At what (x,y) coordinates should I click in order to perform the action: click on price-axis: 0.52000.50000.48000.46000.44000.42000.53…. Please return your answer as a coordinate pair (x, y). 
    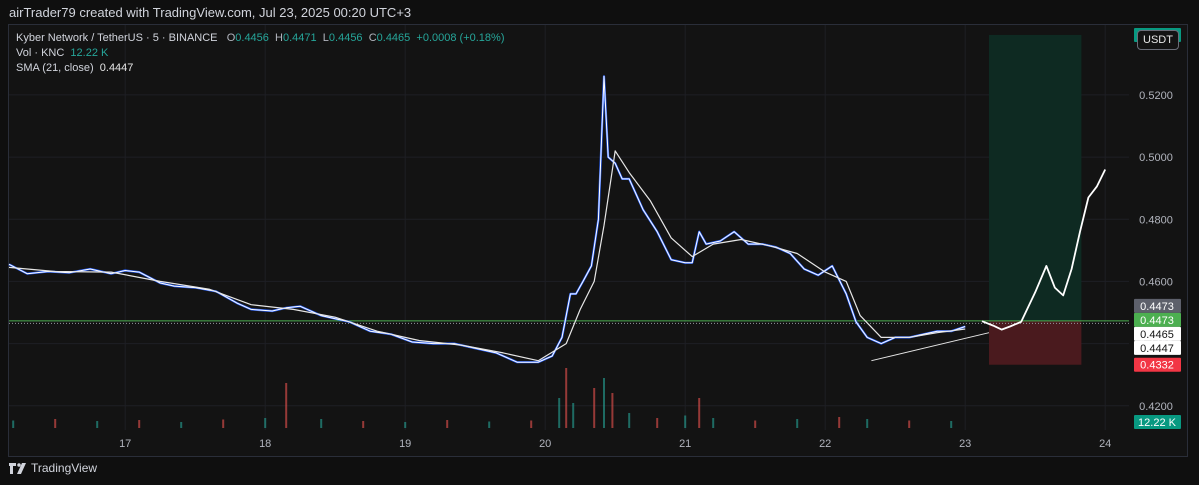
    Looking at the image, I should click on (1157, 228).